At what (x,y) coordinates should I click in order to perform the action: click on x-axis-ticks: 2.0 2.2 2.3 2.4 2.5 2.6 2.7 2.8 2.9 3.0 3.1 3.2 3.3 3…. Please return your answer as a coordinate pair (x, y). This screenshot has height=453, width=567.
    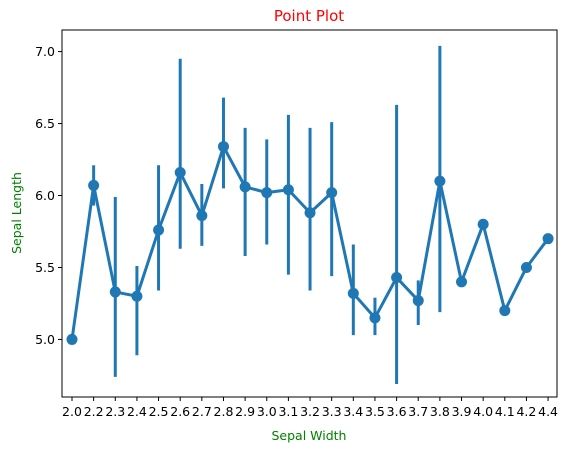
    Looking at the image, I should click on (310, 408).